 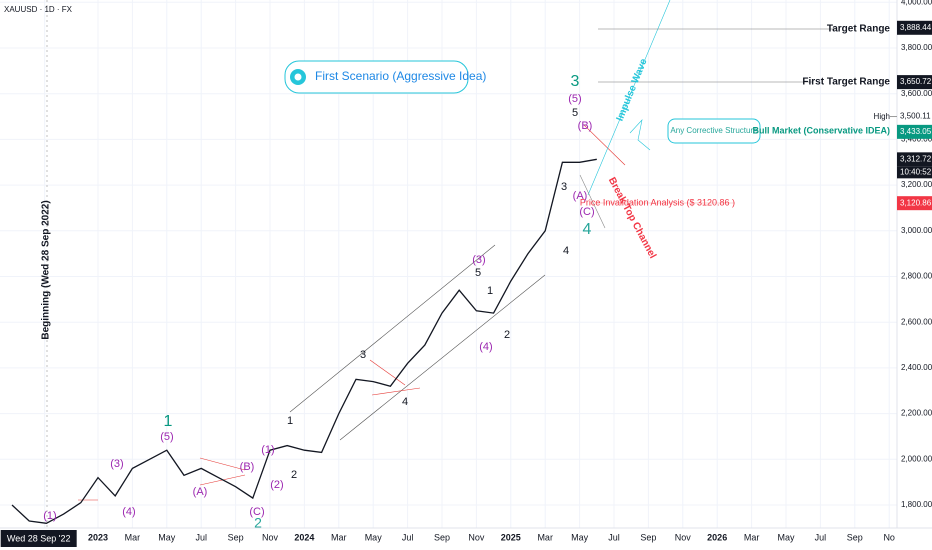 What do you see at coordinates (485, 347) in the screenshot?
I see `wave-label: (4)` at bounding box center [485, 347].